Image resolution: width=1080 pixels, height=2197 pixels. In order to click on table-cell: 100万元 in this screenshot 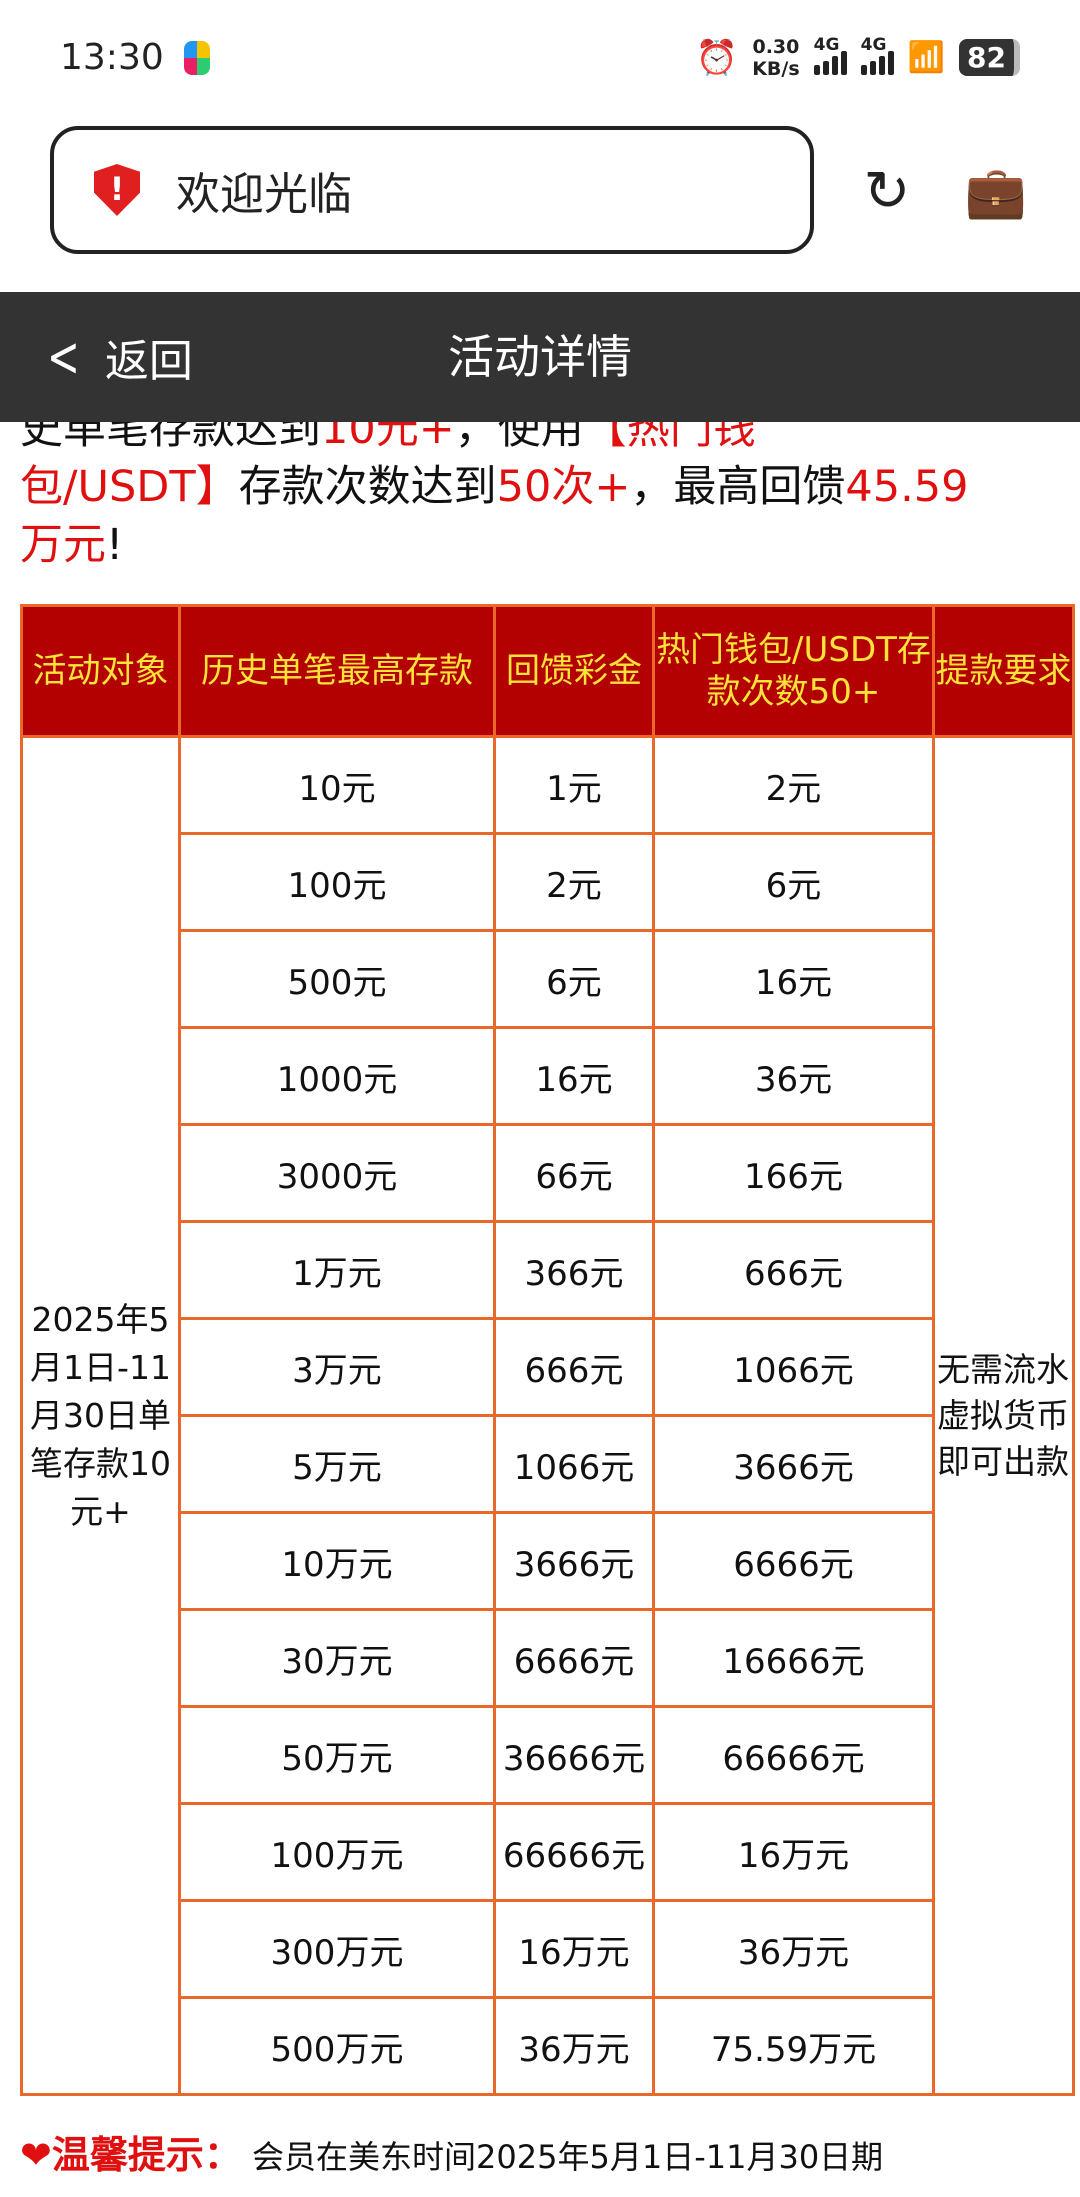, I will do `click(337, 1852)`.